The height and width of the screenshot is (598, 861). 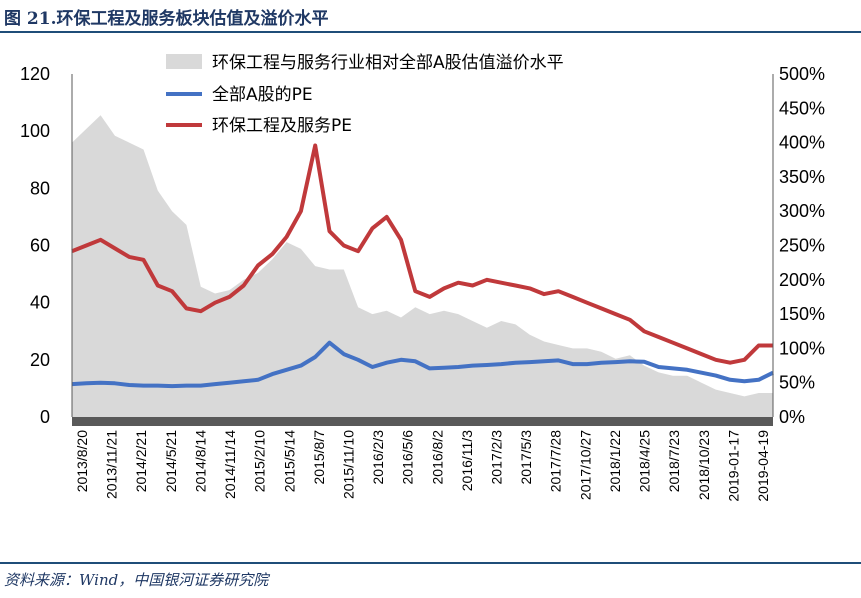 I want to click on legend-label-area: 环保工程与服务行业相对全部A股估值溢价水平, so click(x=388, y=63).